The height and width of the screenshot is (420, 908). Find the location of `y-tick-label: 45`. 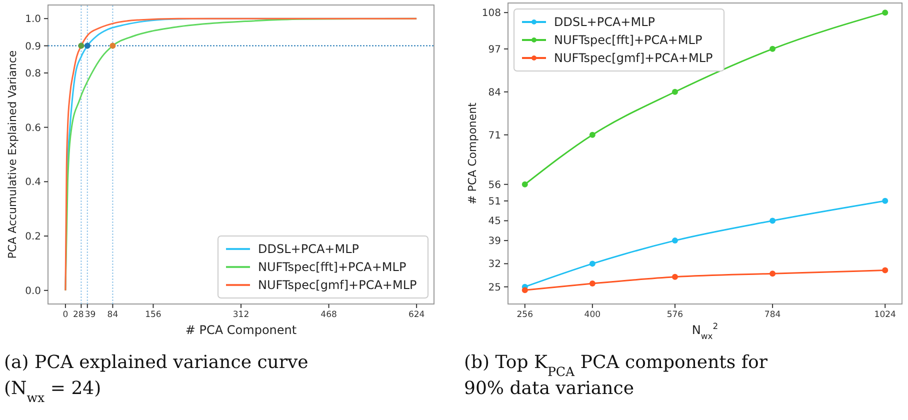

y-tick-label: 45 is located at coordinates (494, 222).